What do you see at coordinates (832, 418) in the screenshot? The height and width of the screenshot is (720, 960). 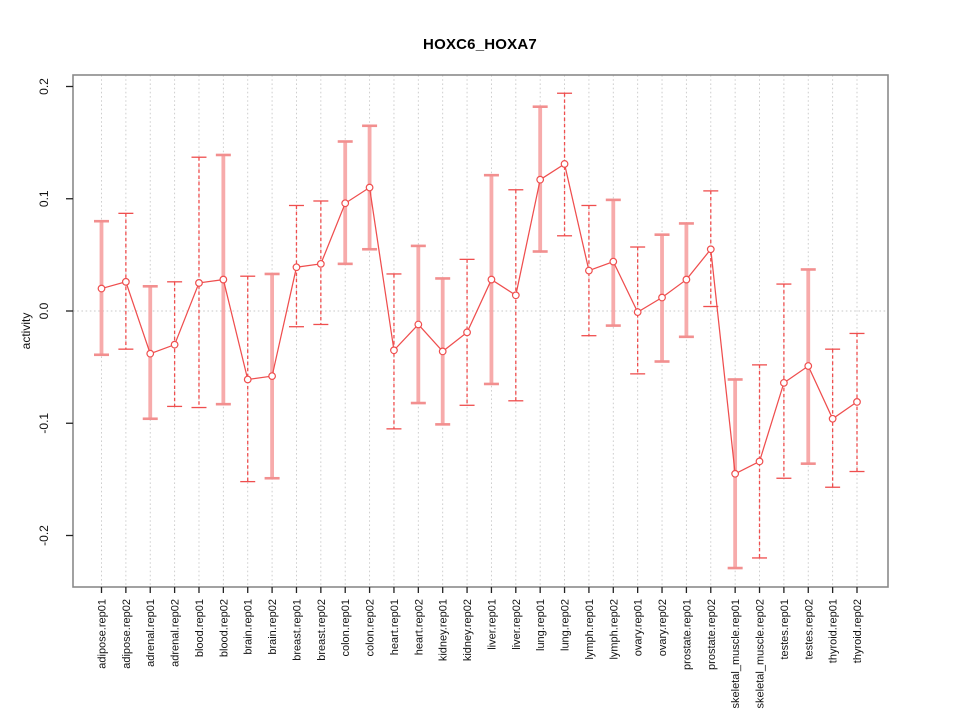 I see `data-point-thyroid.rep01` at bounding box center [832, 418].